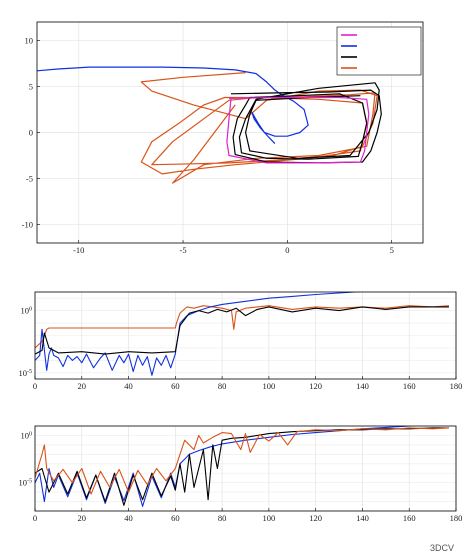  I want to click on verr-group-frame, so click(245, 468).